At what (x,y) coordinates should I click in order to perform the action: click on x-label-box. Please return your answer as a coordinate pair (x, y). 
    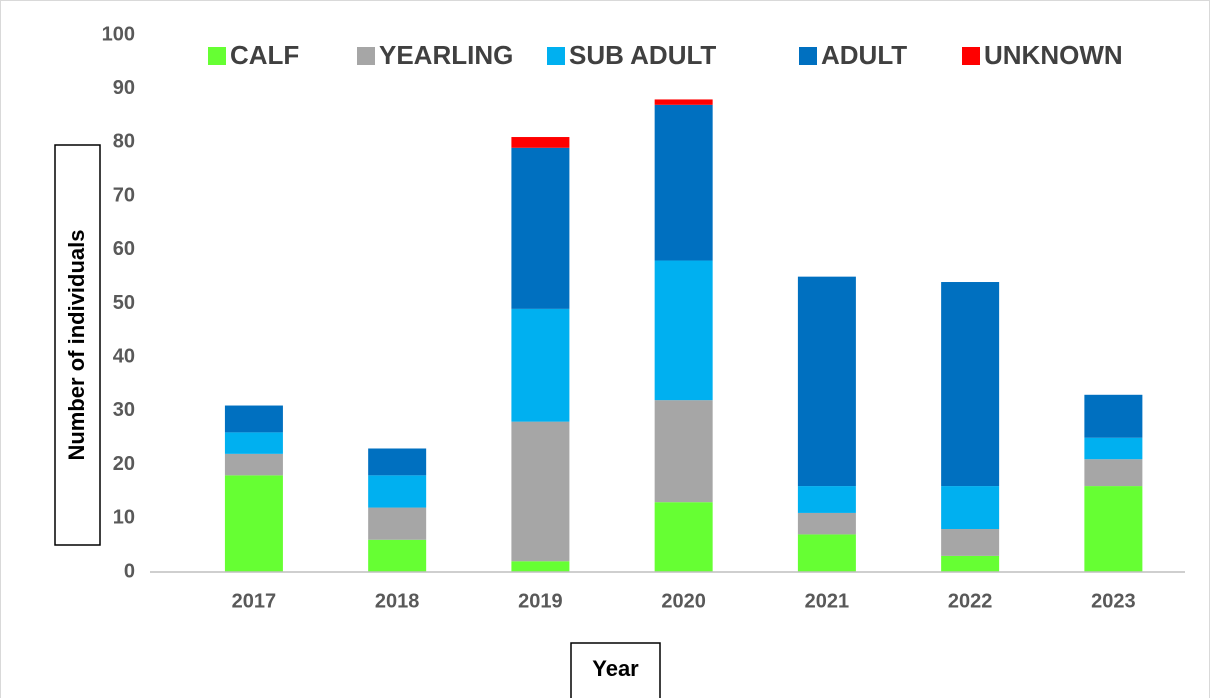
    Looking at the image, I should click on (615, 670).